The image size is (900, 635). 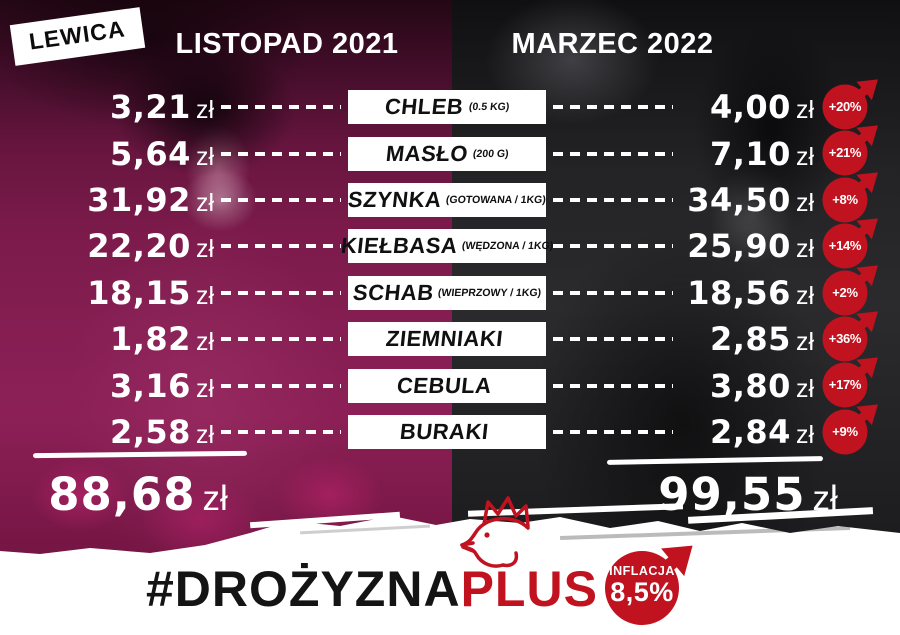 I want to click on percent-change: +17%, so click(x=845, y=385).